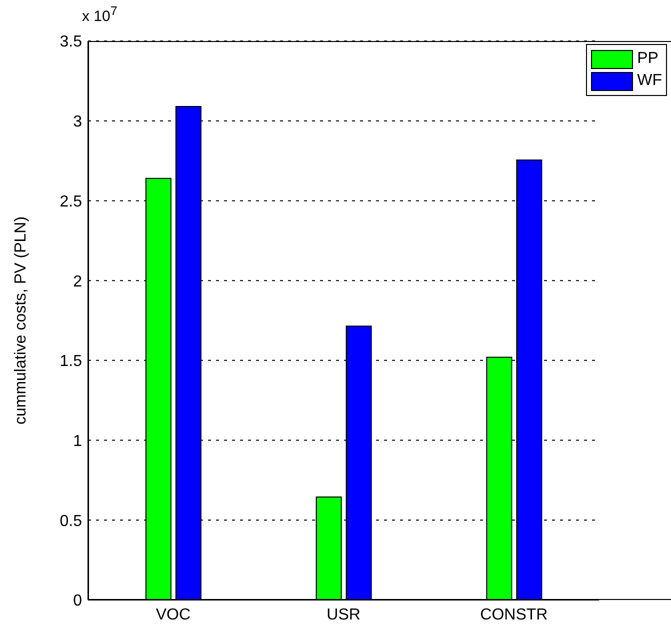 Image resolution: width=671 pixels, height=631 pixels. What do you see at coordinates (71, 521) in the screenshot?
I see `y-tick-label: 0.5` at bounding box center [71, 521].